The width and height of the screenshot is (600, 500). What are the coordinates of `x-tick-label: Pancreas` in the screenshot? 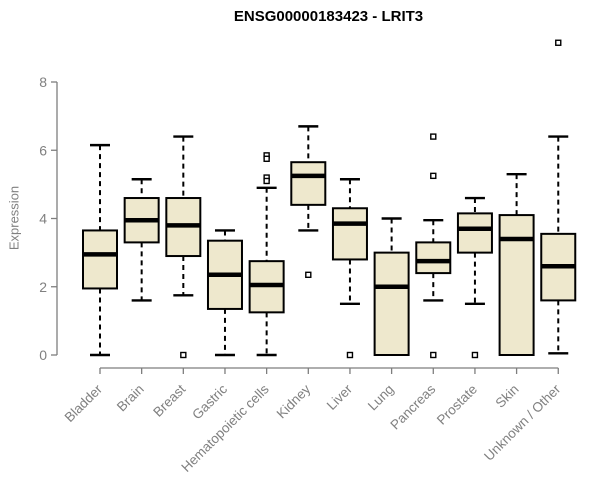 It's located at (412, 406).